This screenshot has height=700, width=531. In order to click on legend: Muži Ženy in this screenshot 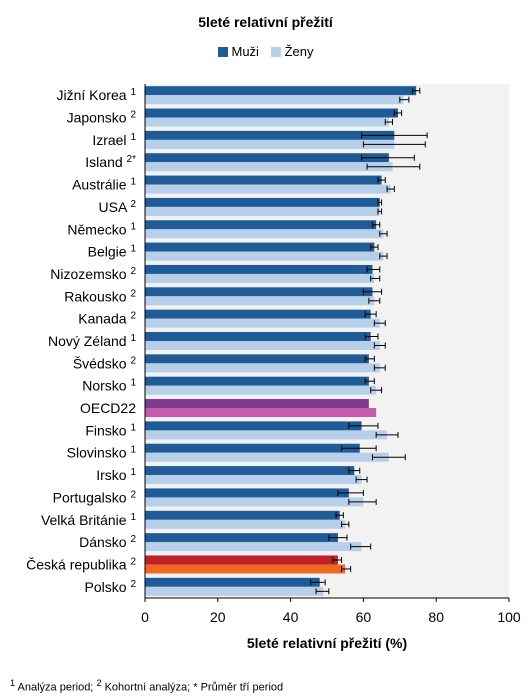, I will do `click(265, 51)`.